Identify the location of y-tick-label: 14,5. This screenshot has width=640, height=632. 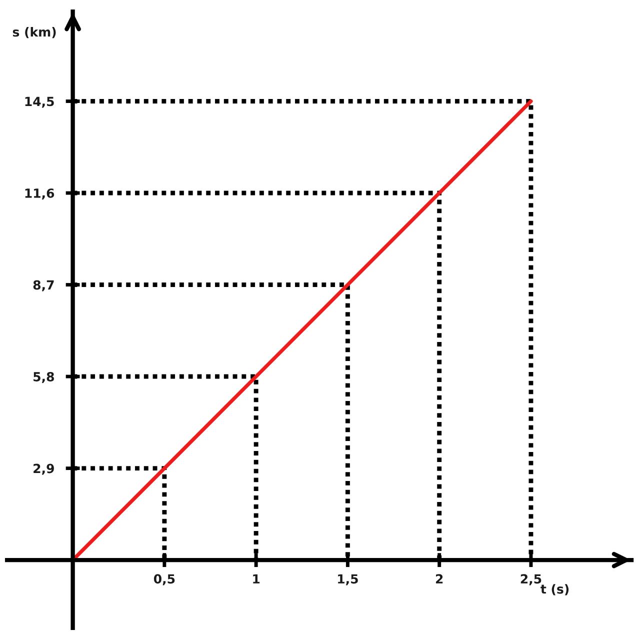
(39, 102).